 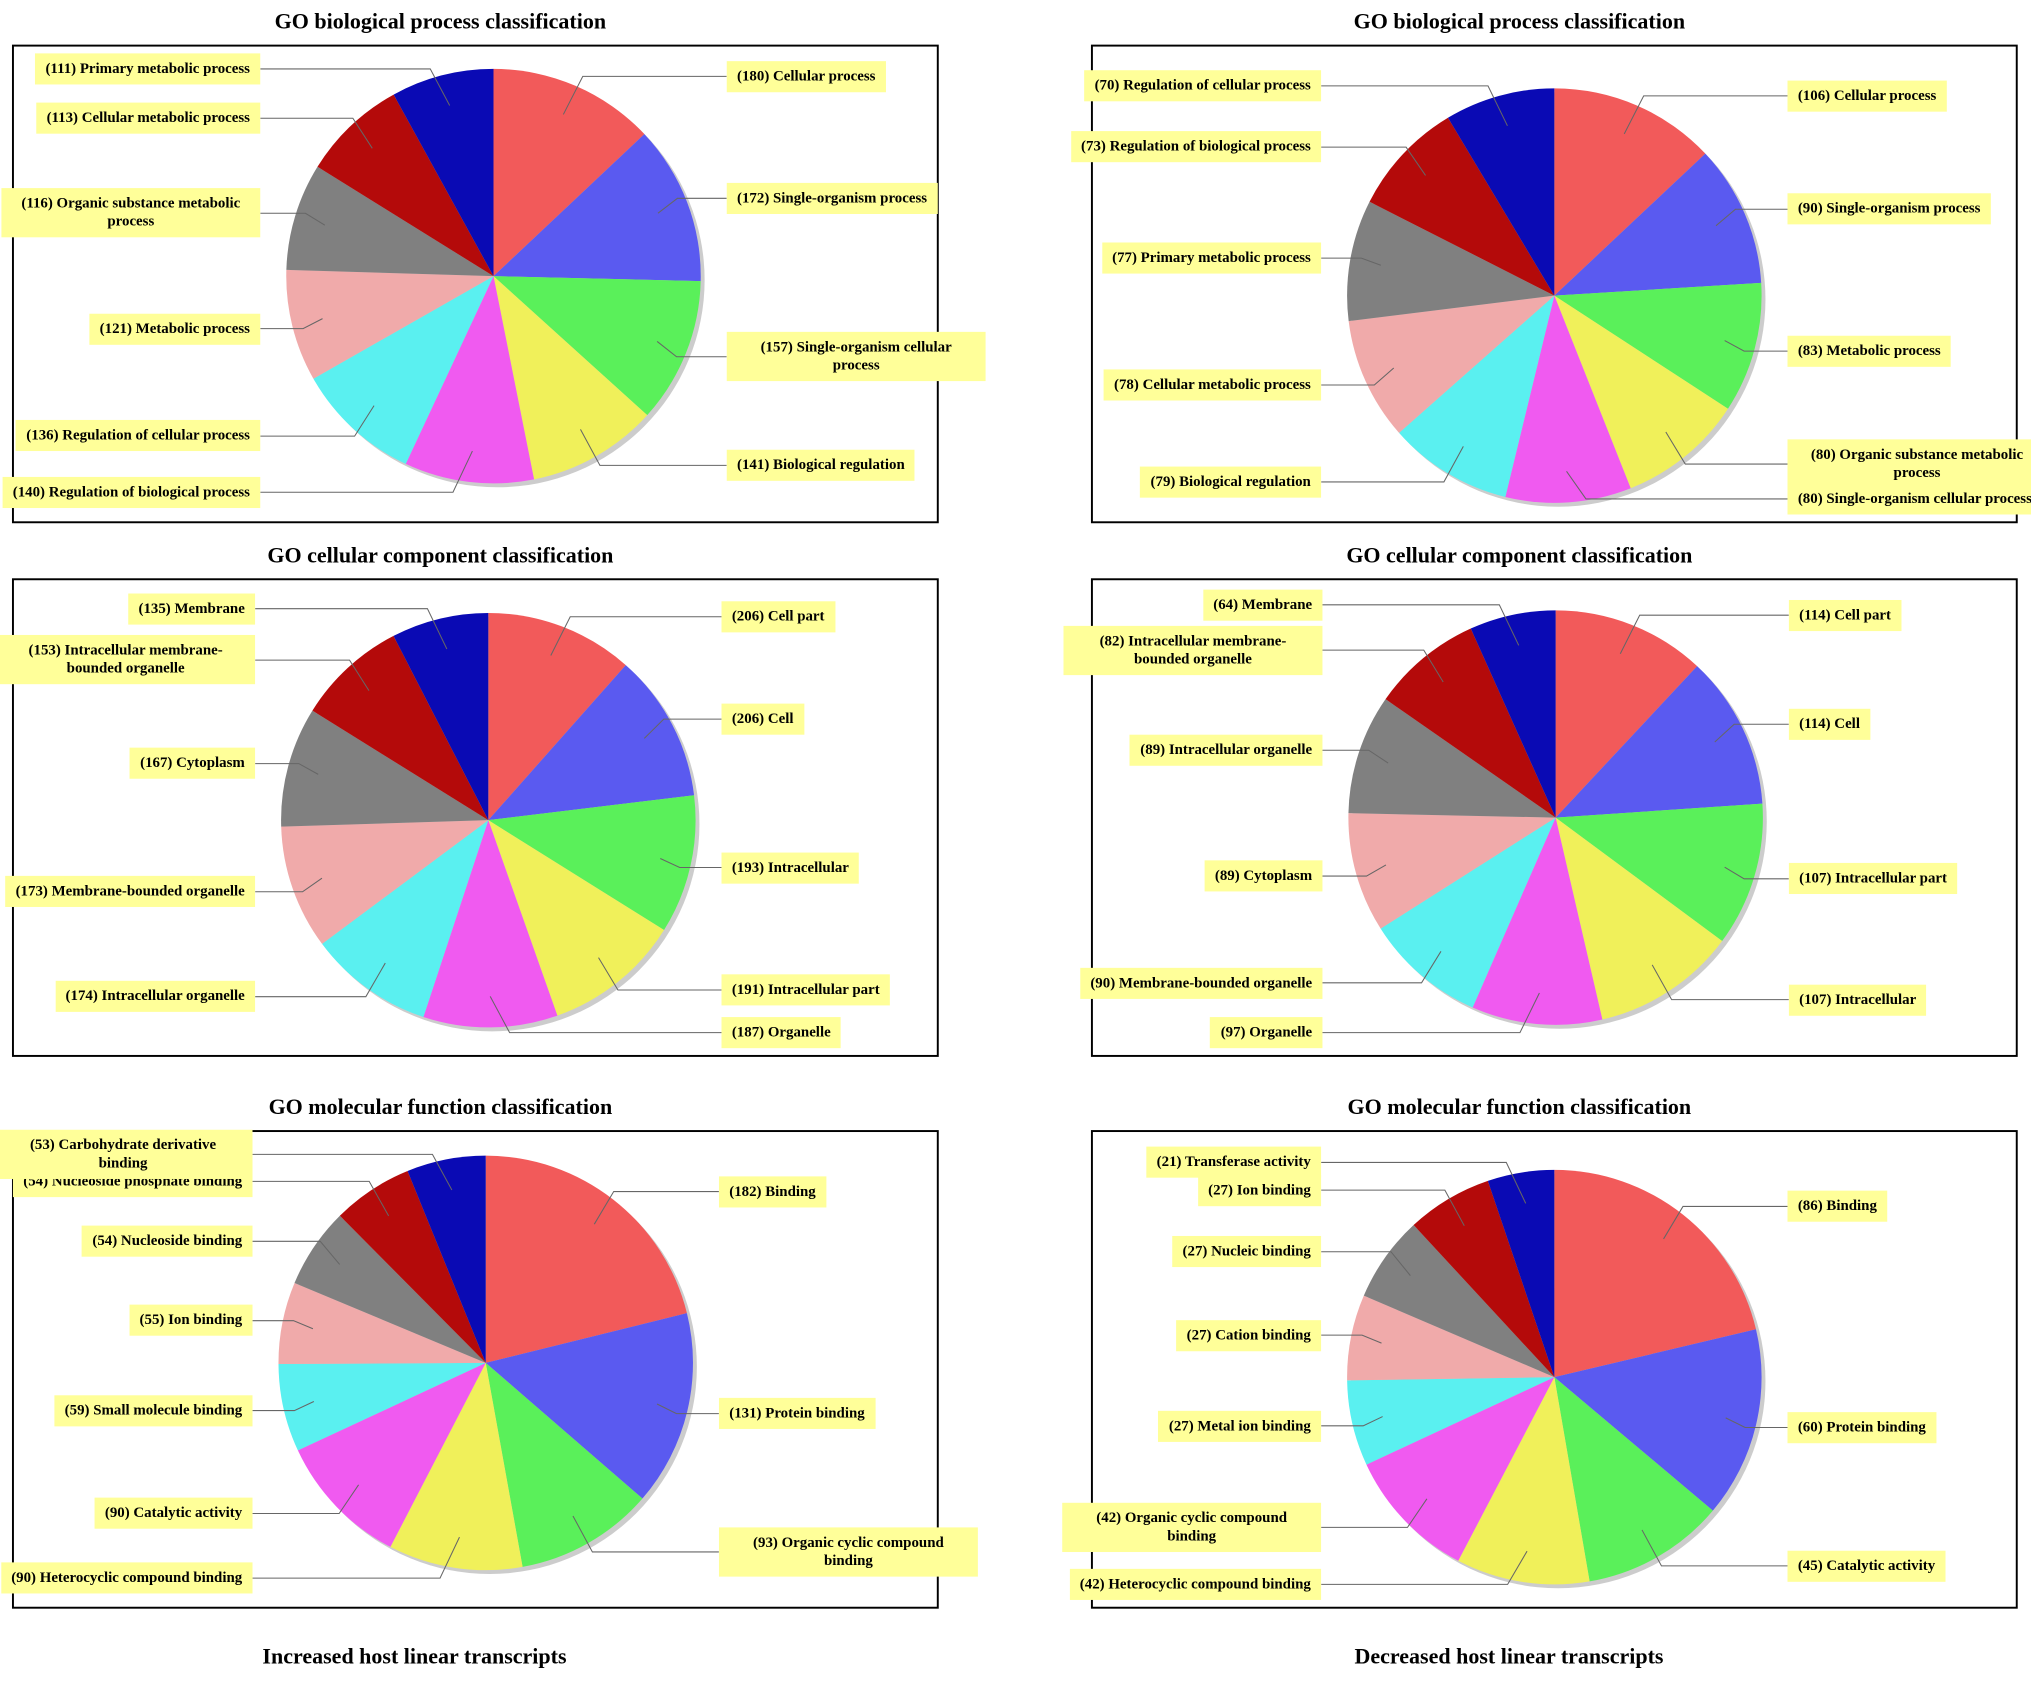 I want to click on label-box: (89) Intracellular organelle, so click(x=1226, y=750).